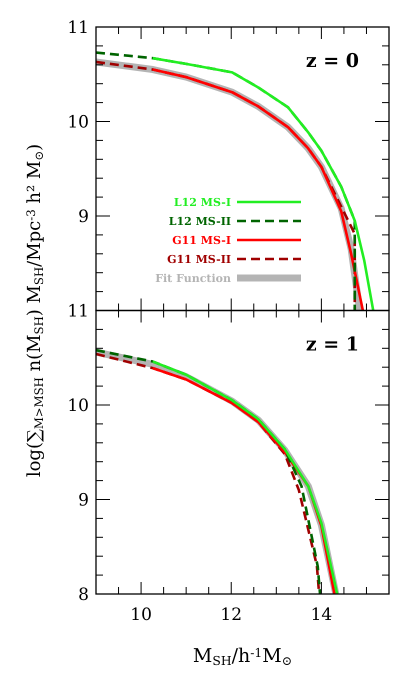 The image size is (399, 689). What do you see at coordinates (242, 656) in the screenshot?
I see `x-axis-title: M$_{SH}$/h$^{-1}$M$_{⊙}$` at bounding box center [242, 656].